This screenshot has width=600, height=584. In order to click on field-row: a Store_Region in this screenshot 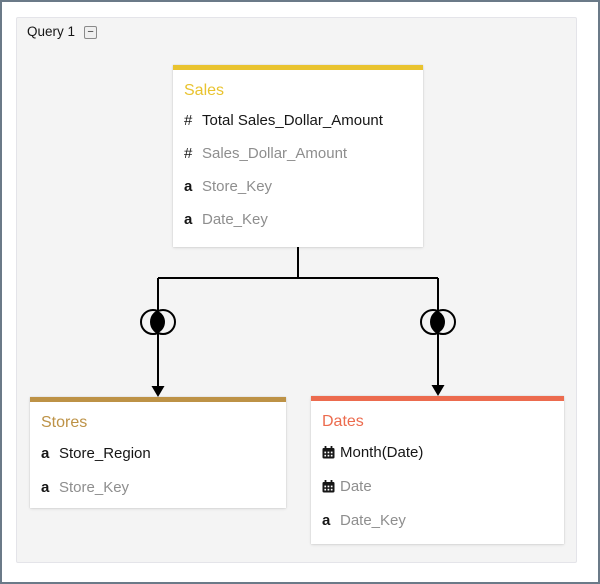, I will do `click(158, 453)`.